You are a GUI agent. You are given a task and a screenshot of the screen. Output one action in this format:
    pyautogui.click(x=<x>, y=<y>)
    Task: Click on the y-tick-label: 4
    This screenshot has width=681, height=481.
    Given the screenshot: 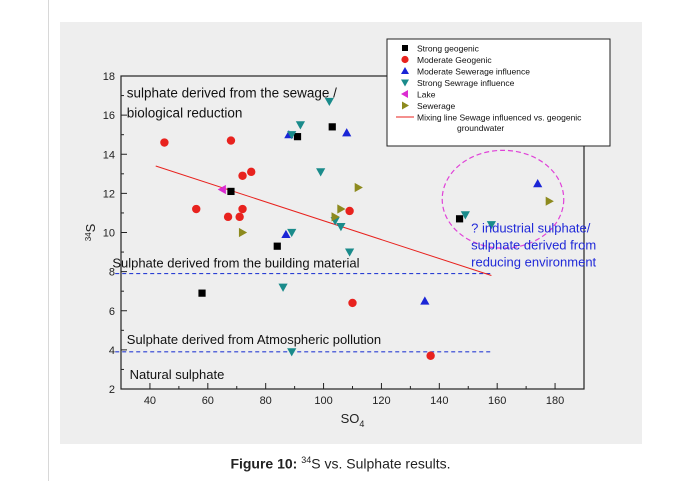 What is the action you would take?
    pyautogui.click(x=112, y=351)
    